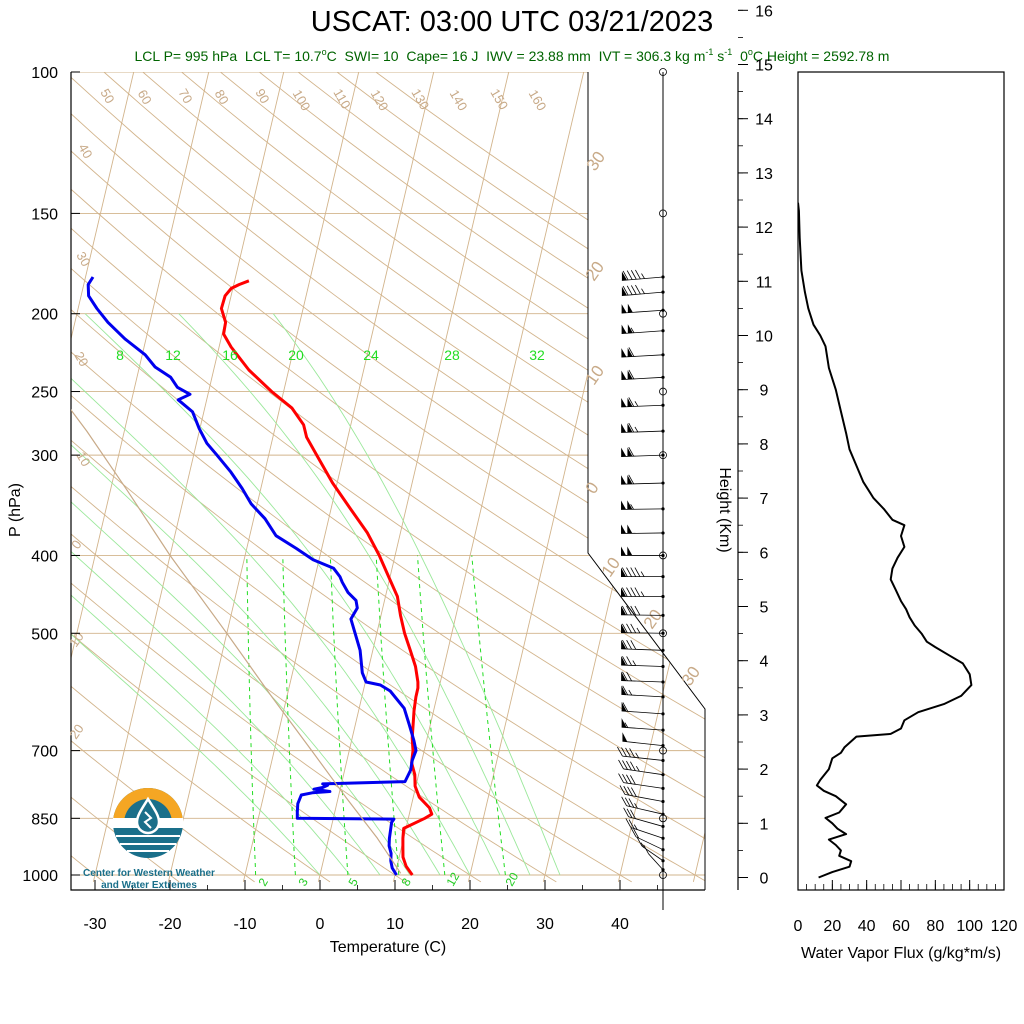 The height and width of the screenshot is (1024, 1024). Describe the element at coordinates (44, 73) in the screenshot. I see `pressure-tick-label: 100` at that location.